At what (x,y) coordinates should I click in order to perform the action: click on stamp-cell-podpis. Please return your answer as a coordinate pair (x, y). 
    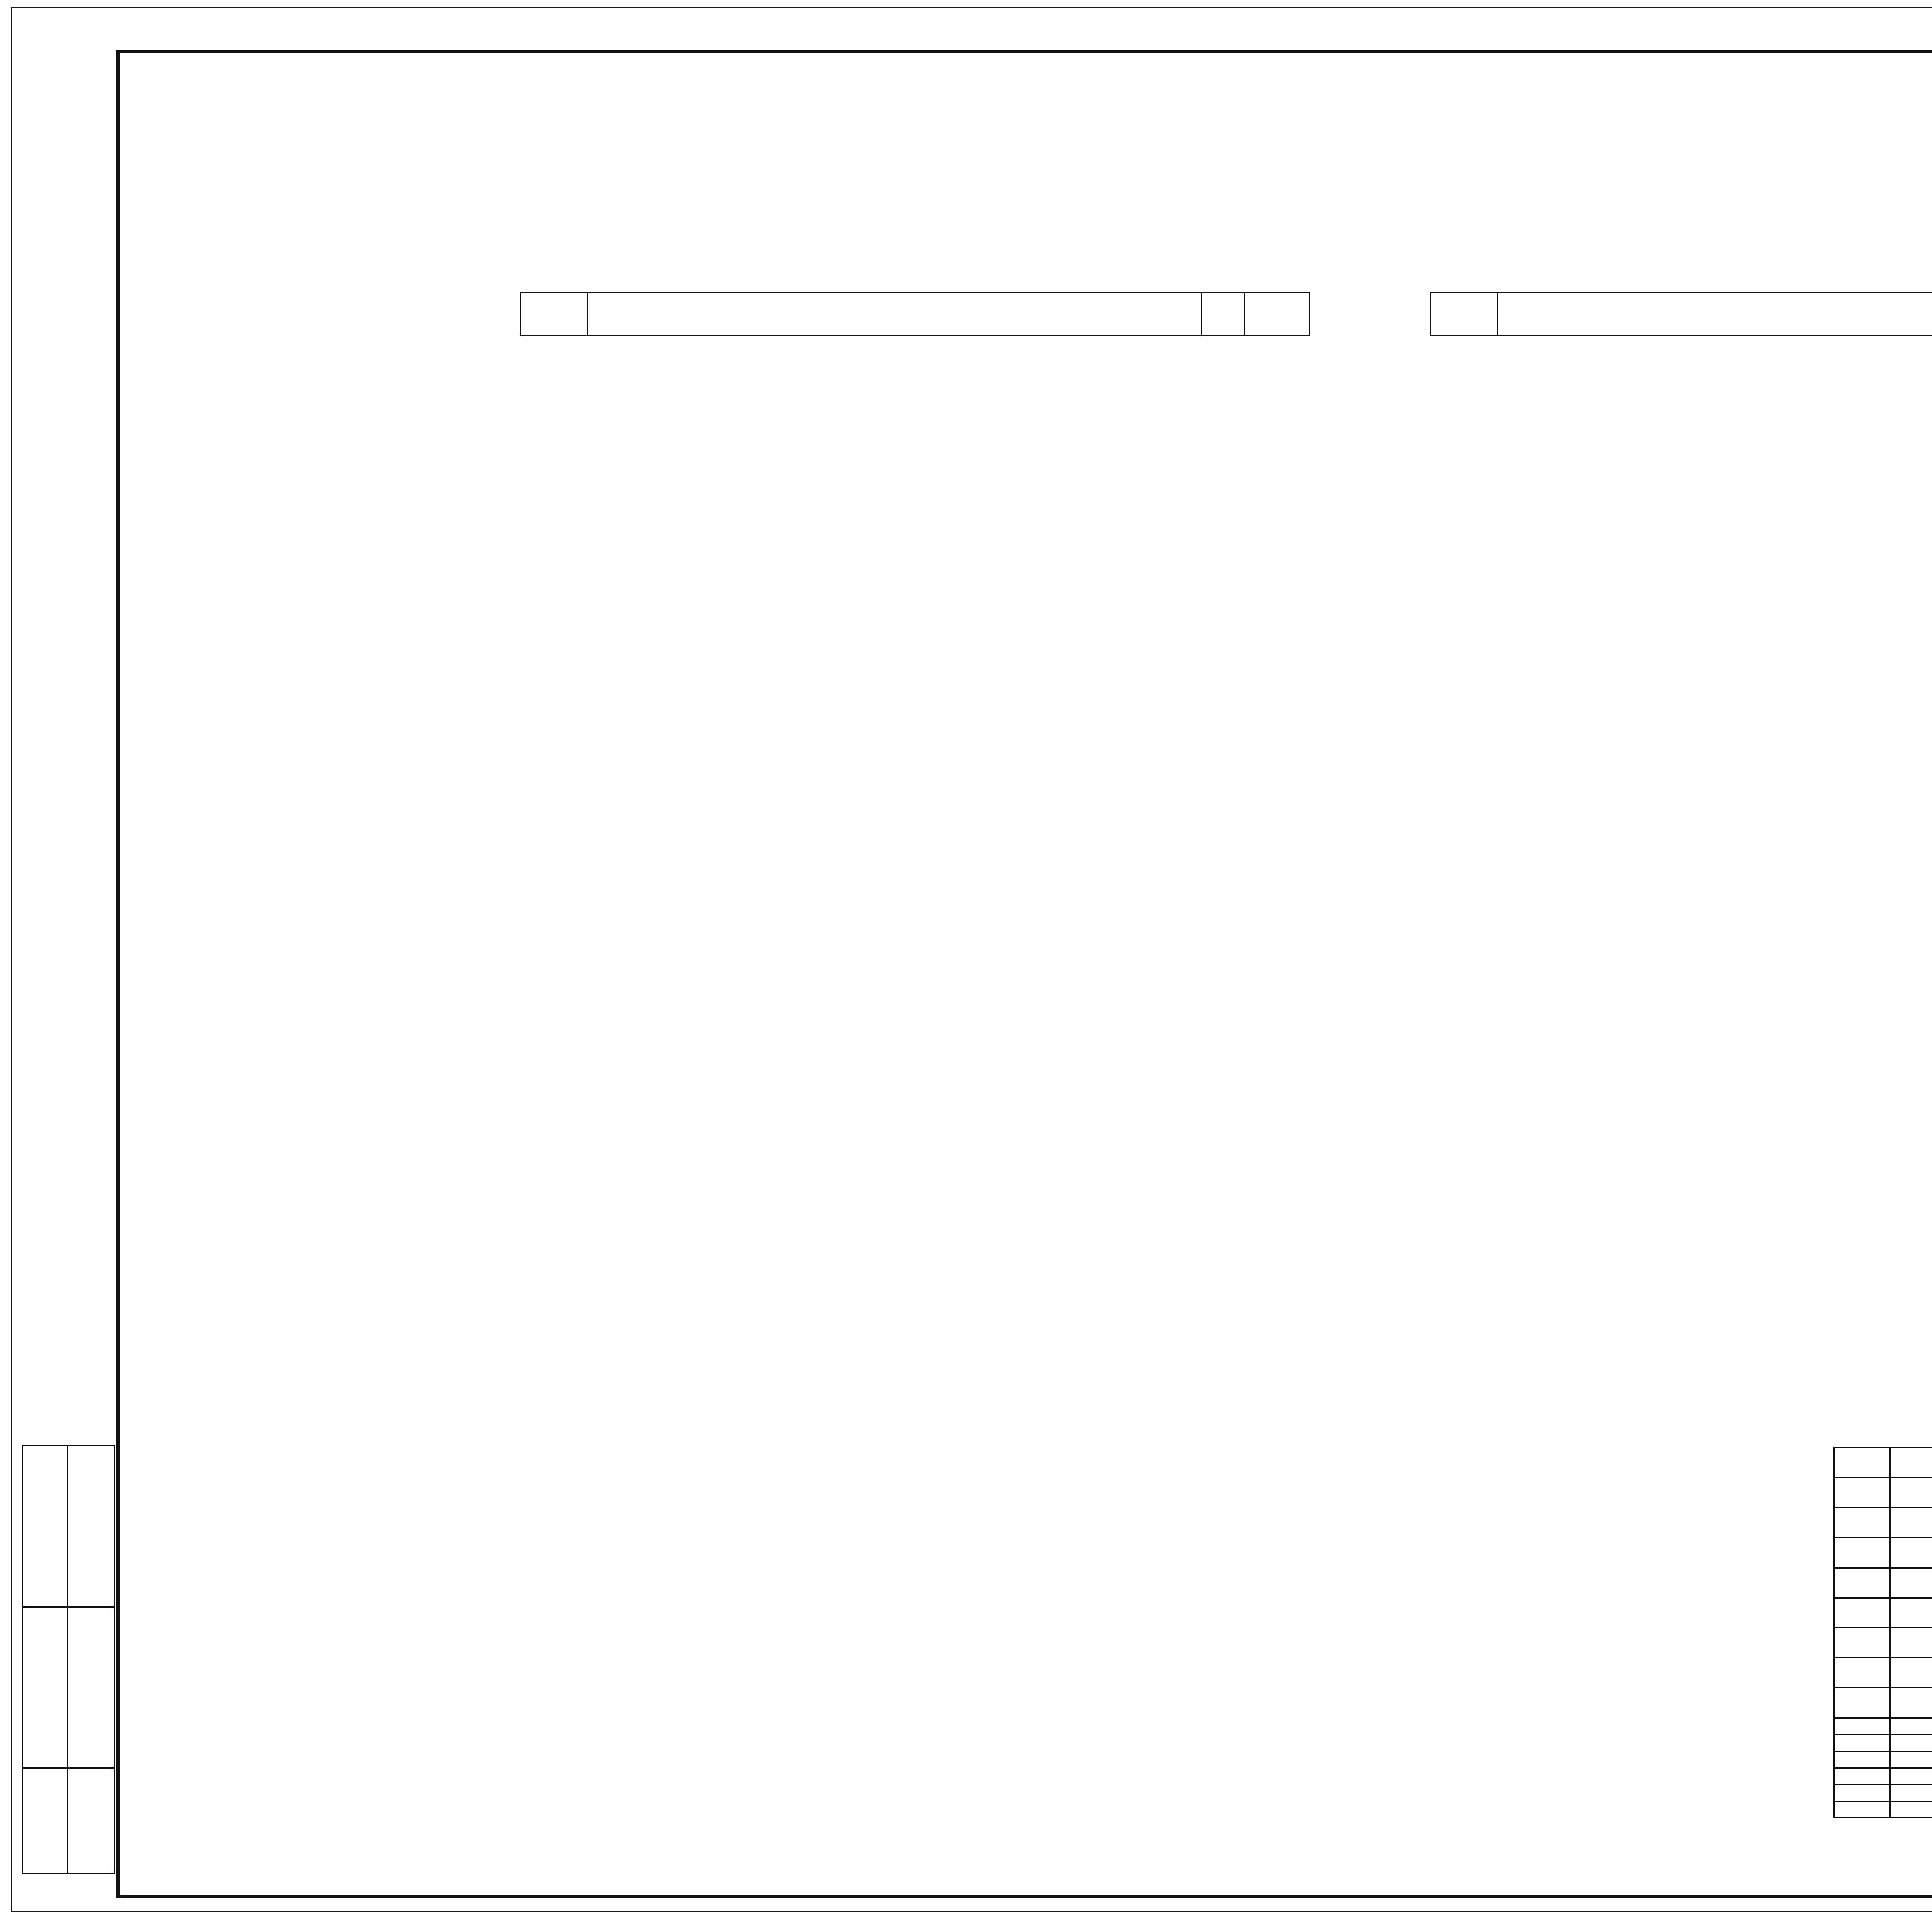
    Looking at the image, I should click on (45, 1688).